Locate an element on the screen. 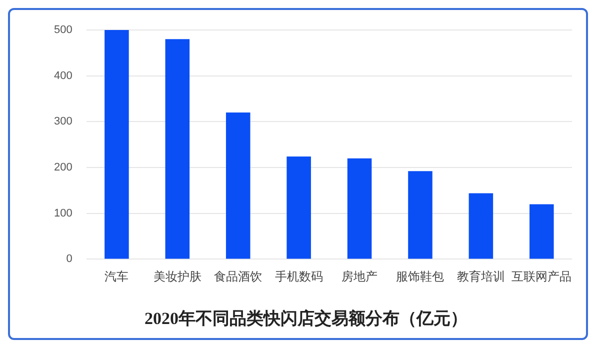  x-tick-label: 美妆护肤 is located at coordinates (177, 277).